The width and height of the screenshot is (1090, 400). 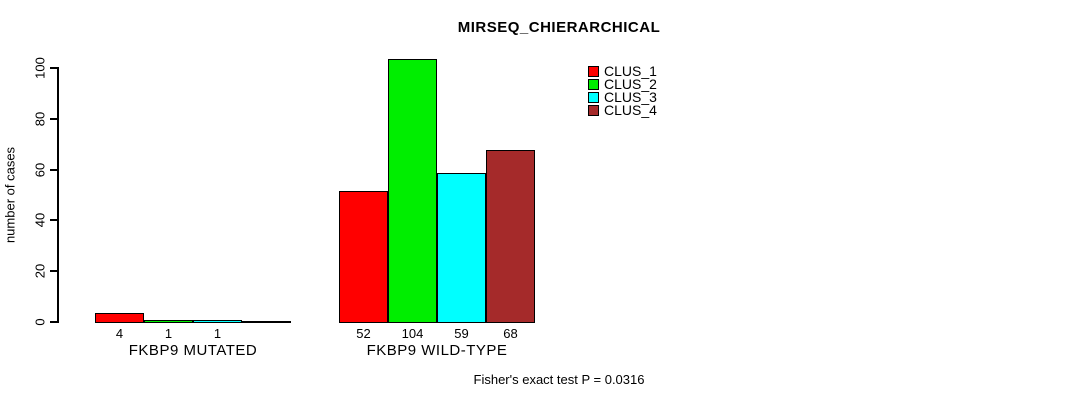 I want to click on bar-value-label-clus_1-group1: 52, so click(x=363, y=333).